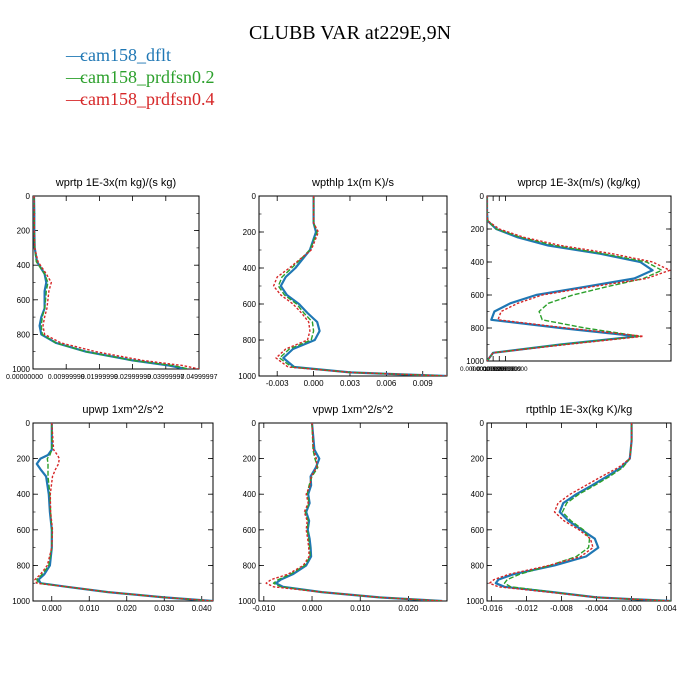 This screenshot has height=700, width=700. Describe the element at coordinates (99, 377) in the screenshot. I see `x-tick-label: 0.01999999` at that location.